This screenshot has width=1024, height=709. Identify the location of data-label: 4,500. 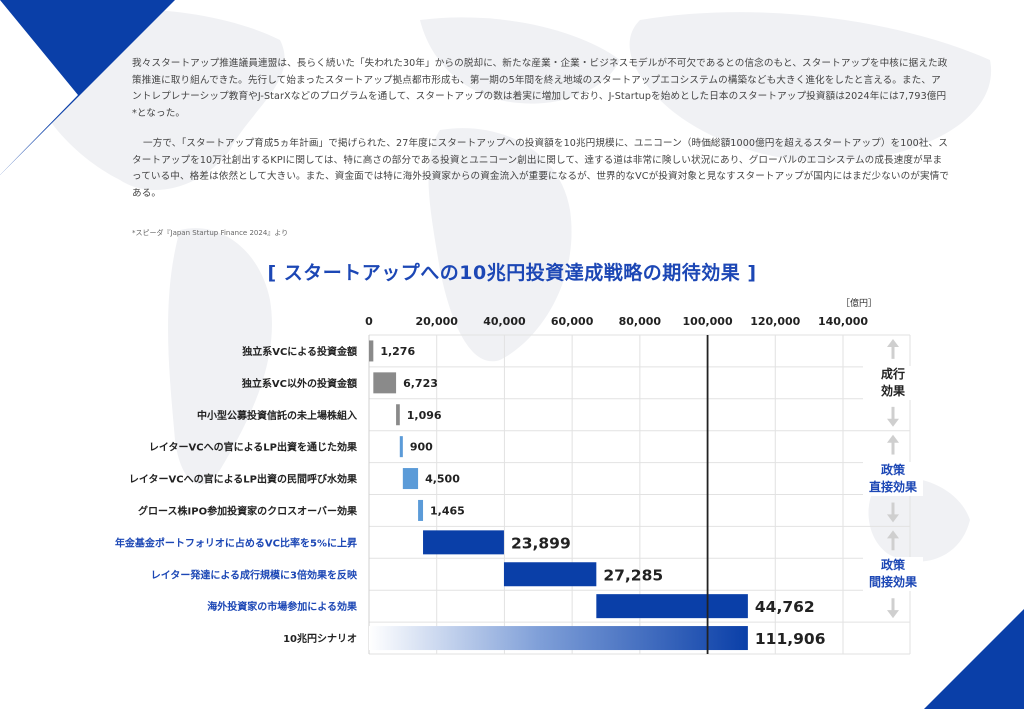
(442, 479).